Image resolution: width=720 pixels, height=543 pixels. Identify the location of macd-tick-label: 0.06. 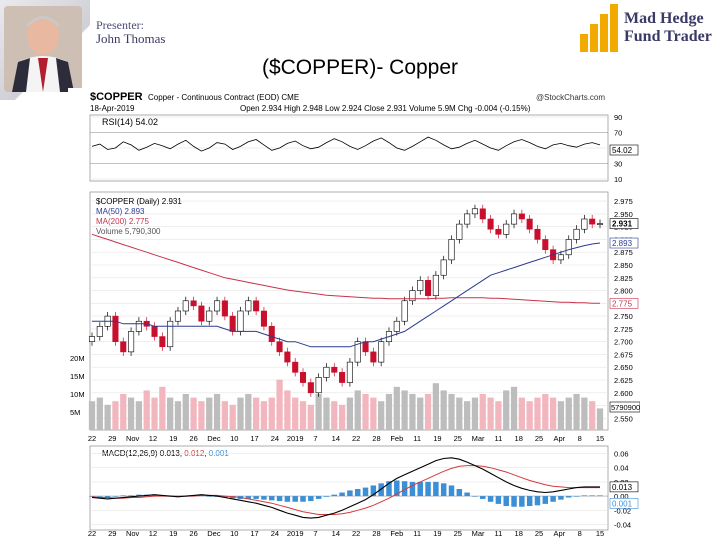
(621, 454).